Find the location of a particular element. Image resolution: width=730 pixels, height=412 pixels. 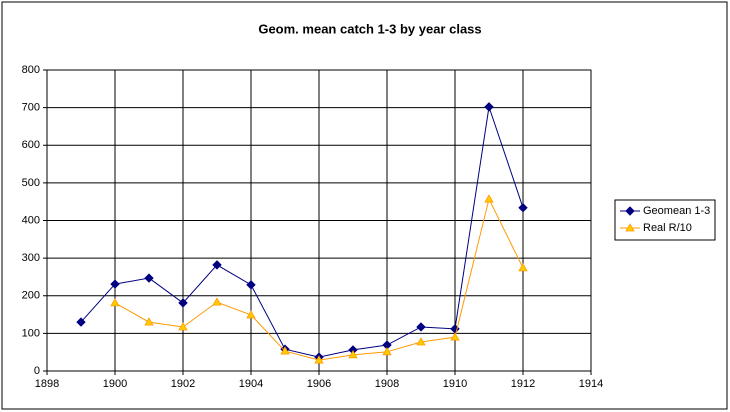

x-tick-label: 1898 is located at coordinates (47, 384).